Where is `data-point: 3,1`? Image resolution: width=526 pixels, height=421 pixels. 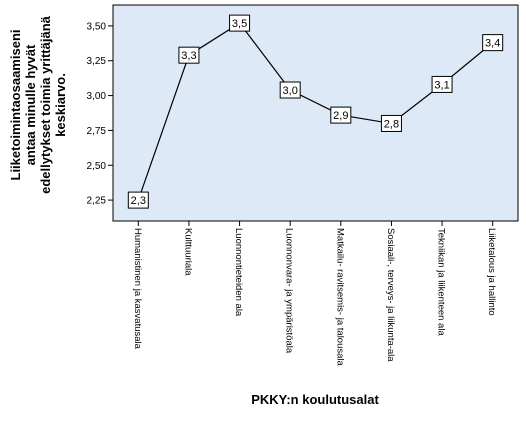
data-point: 3,1 is located at coordinates (442, 84).